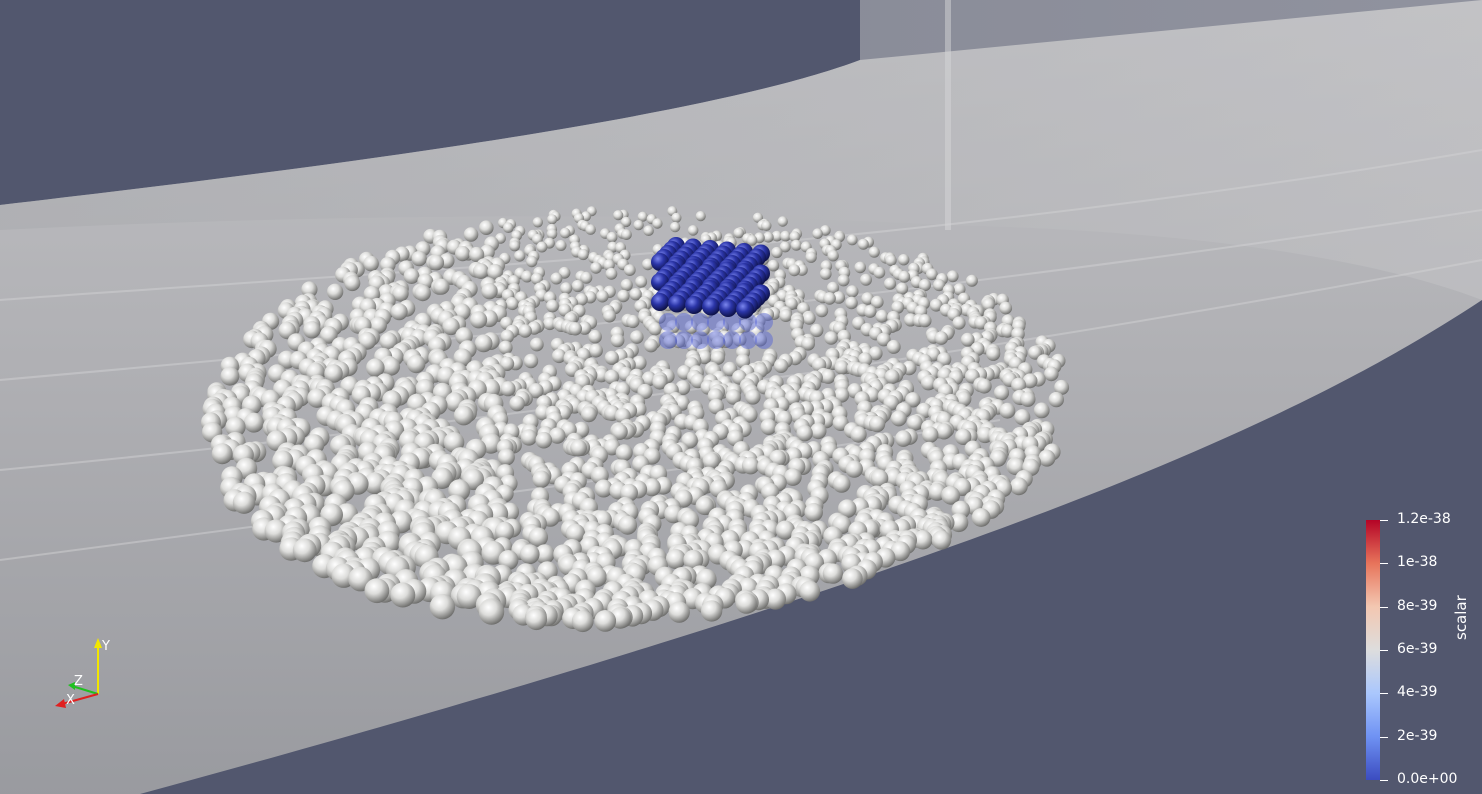  Describe the element at coordinates (85, 690) in the screenshot. I see `z-axis-line` at that location.